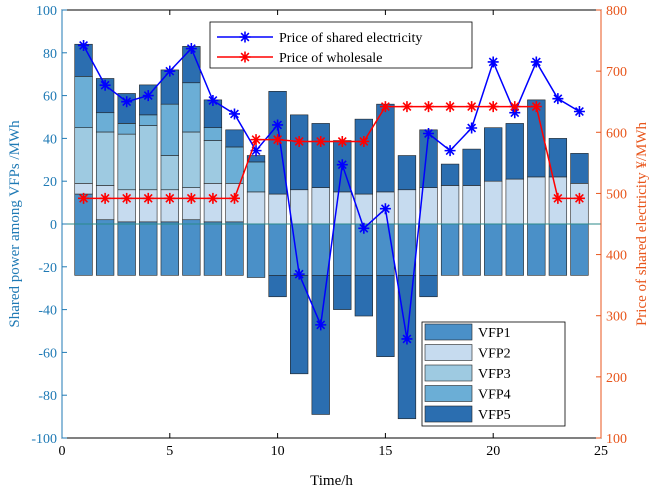 The image size is (662, 491). What do you see at coordinates (493, 249) in the screenshot?
I see `bar-neg-vfp1-h20` at bounding box center [493, 249].